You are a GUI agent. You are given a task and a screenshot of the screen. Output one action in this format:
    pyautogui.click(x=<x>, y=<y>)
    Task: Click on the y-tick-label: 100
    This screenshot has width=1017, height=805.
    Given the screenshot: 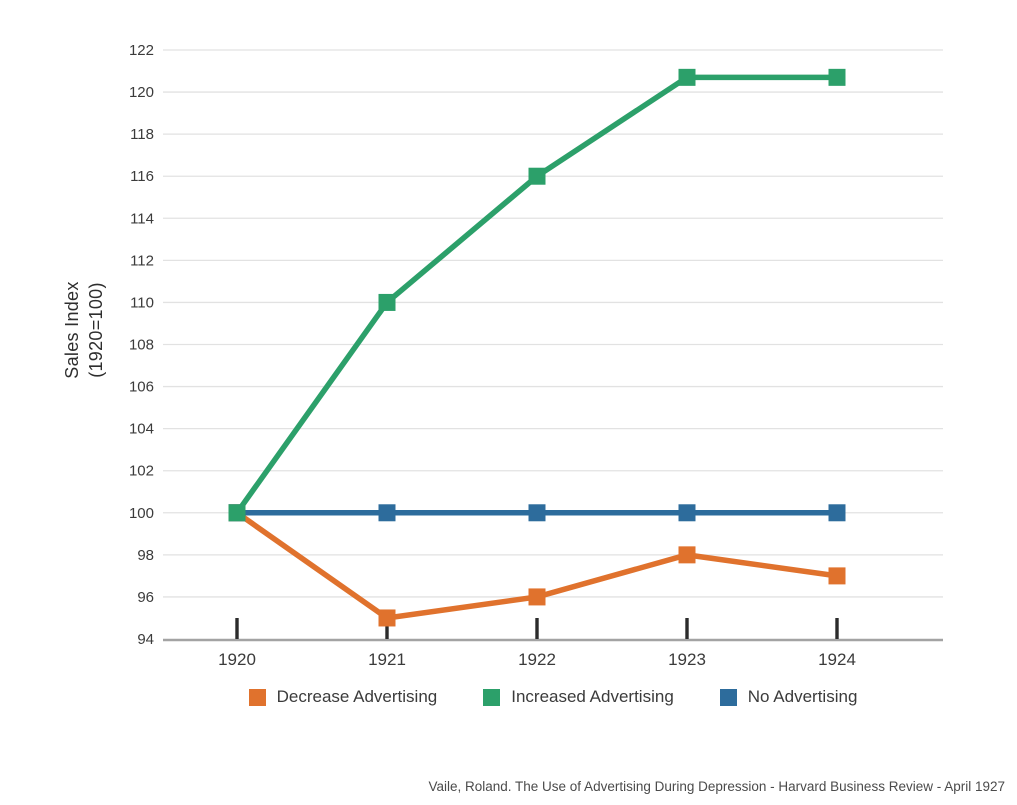 What is the action you would take?
    pyautogui.click(x=141, y=513)
    